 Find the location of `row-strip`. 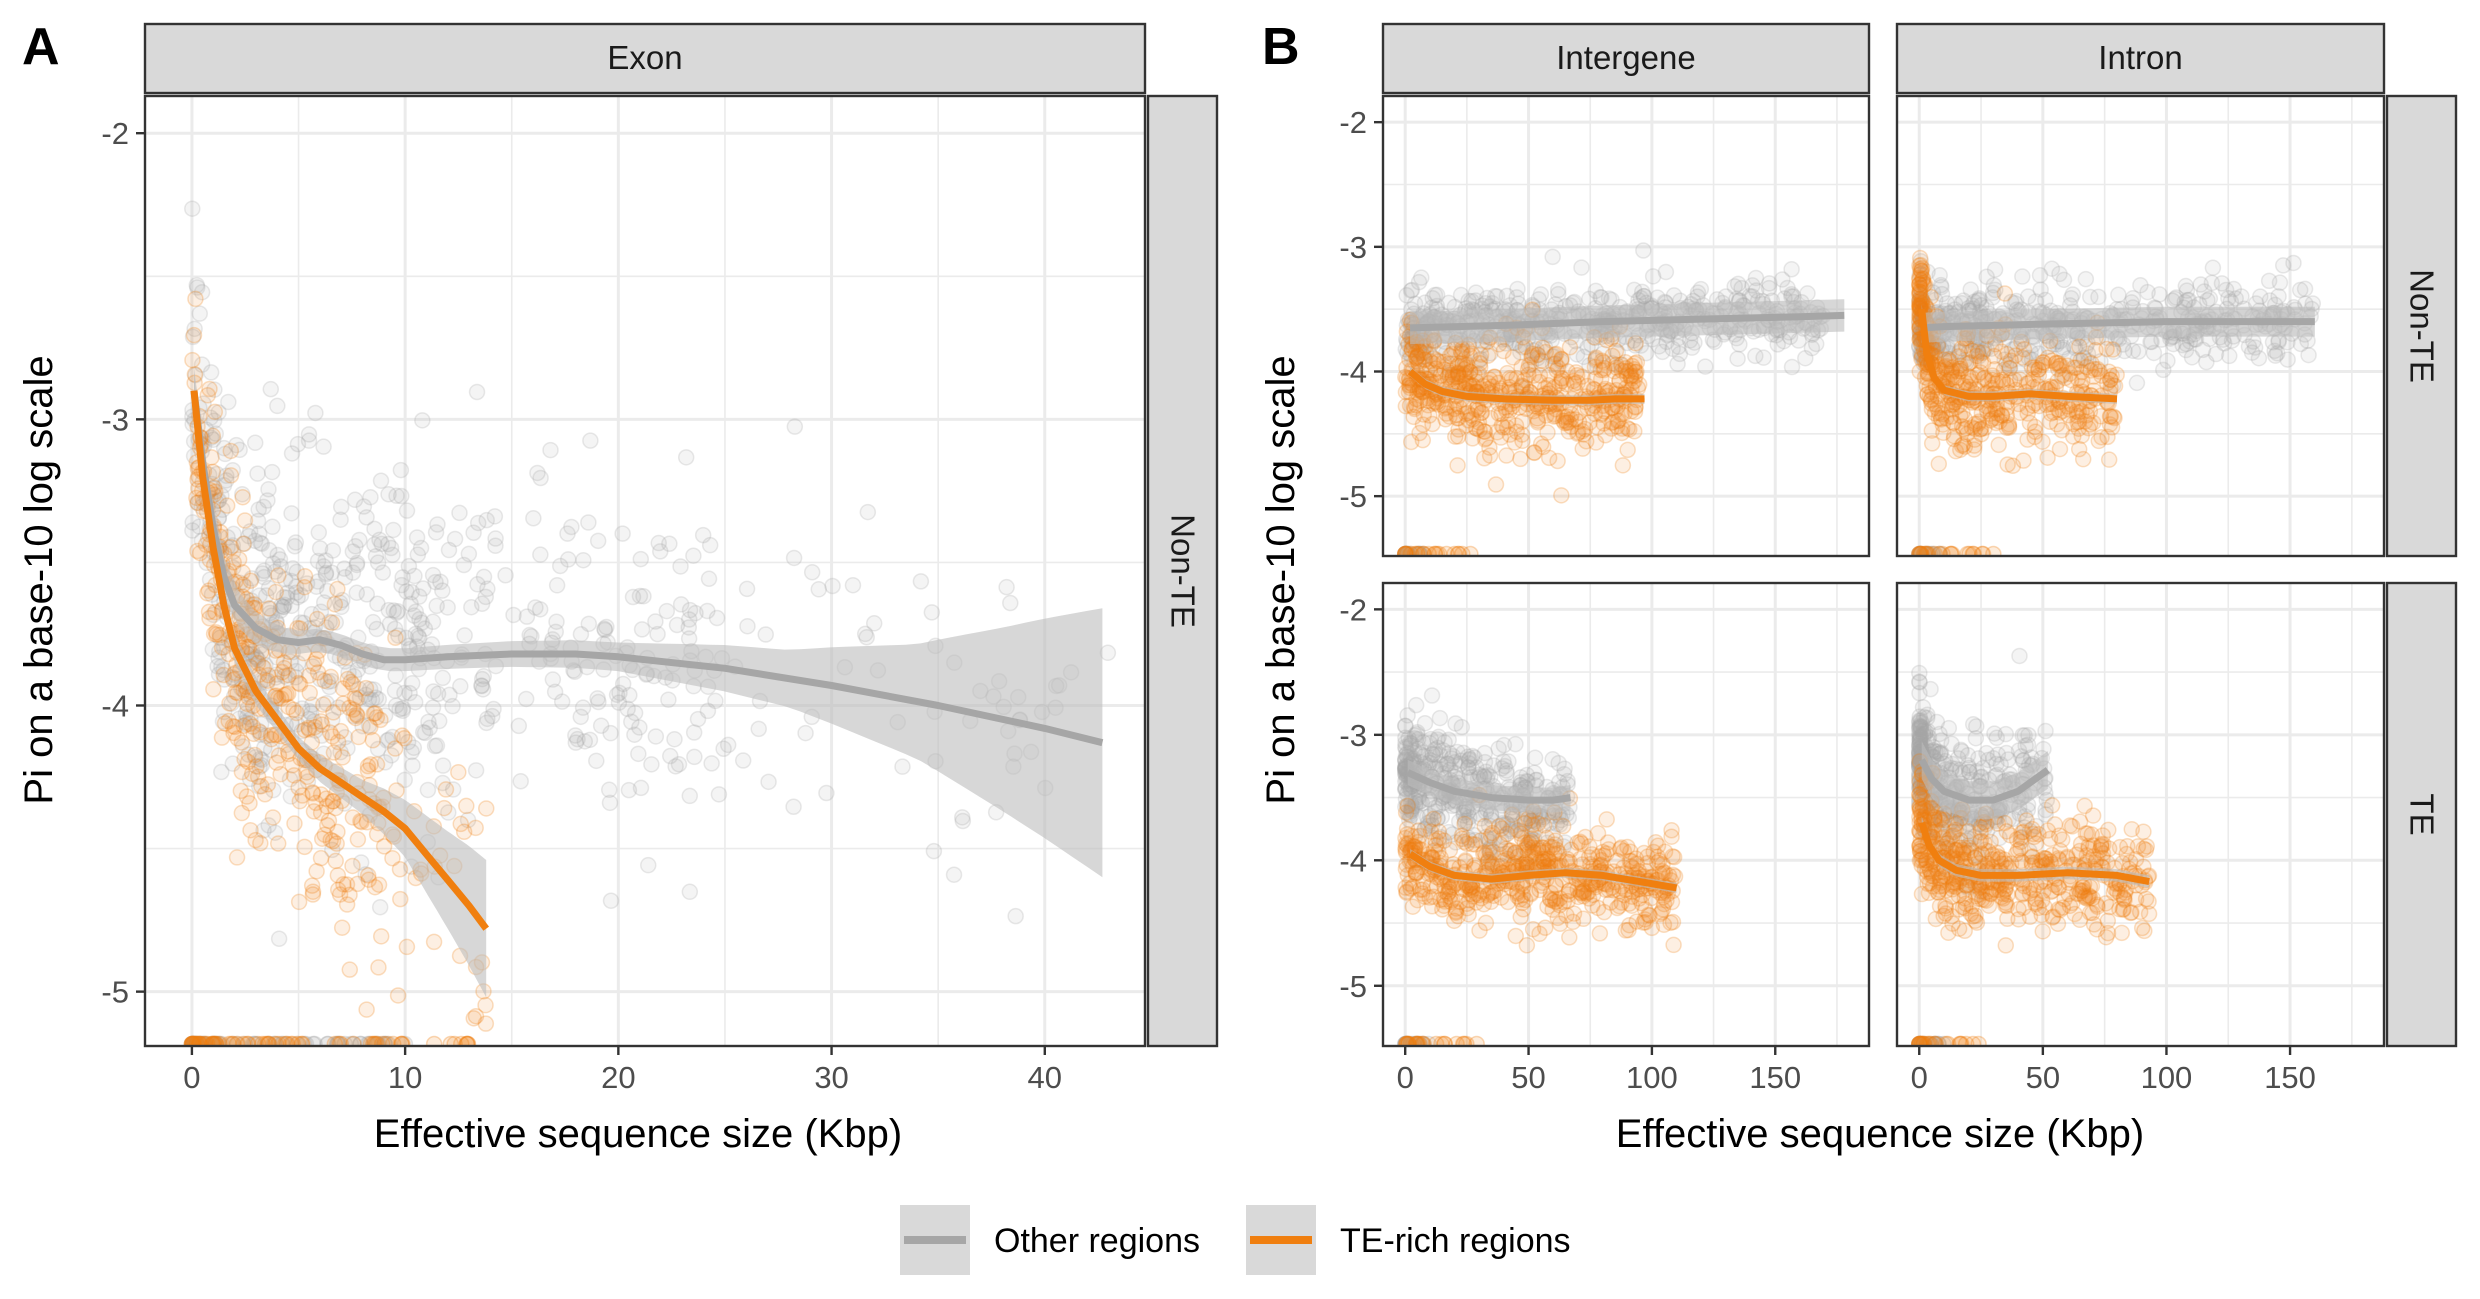

row-strip is located at coordinates (1182, 571).